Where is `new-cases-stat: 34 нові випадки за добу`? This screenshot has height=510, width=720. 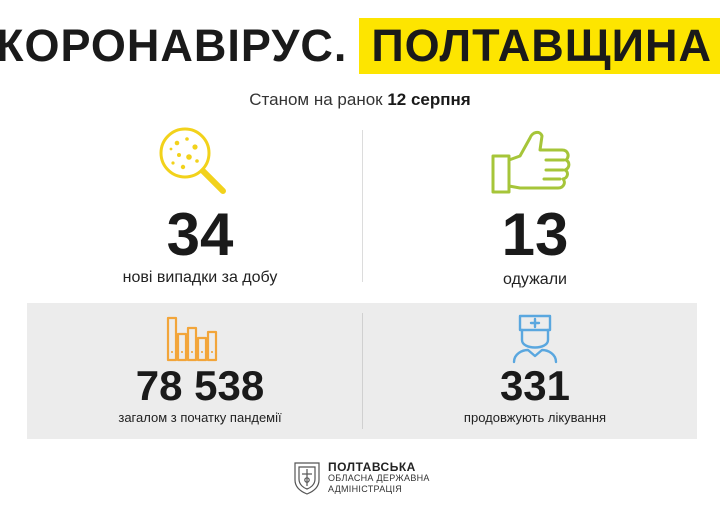 new-cases-stat: 34 нові випадки за добу is located at coordinates (200, 246).